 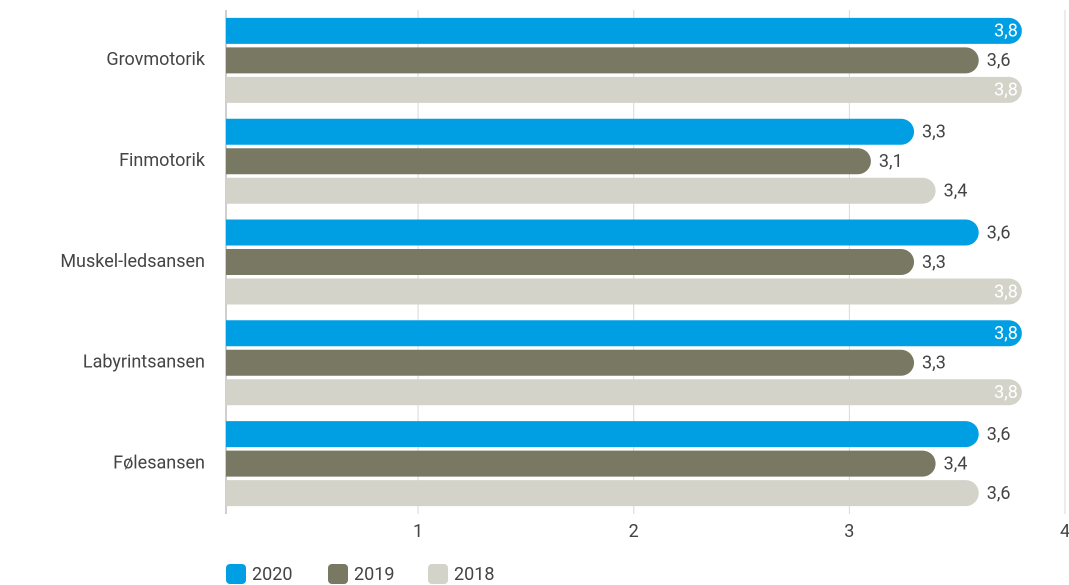 I want to click on x-tick-label: 4, so click(x=1064, y=531).